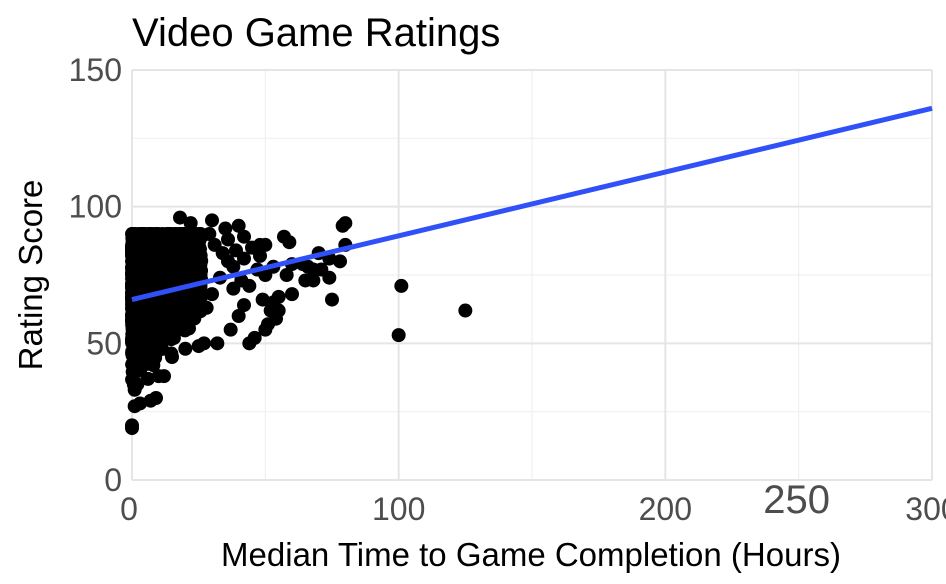 The width and height of the screenshot is (946, 584). Describe the element at coordinates (113, 480) in the screenshot. I see `y-tick-label: 0` at that location.